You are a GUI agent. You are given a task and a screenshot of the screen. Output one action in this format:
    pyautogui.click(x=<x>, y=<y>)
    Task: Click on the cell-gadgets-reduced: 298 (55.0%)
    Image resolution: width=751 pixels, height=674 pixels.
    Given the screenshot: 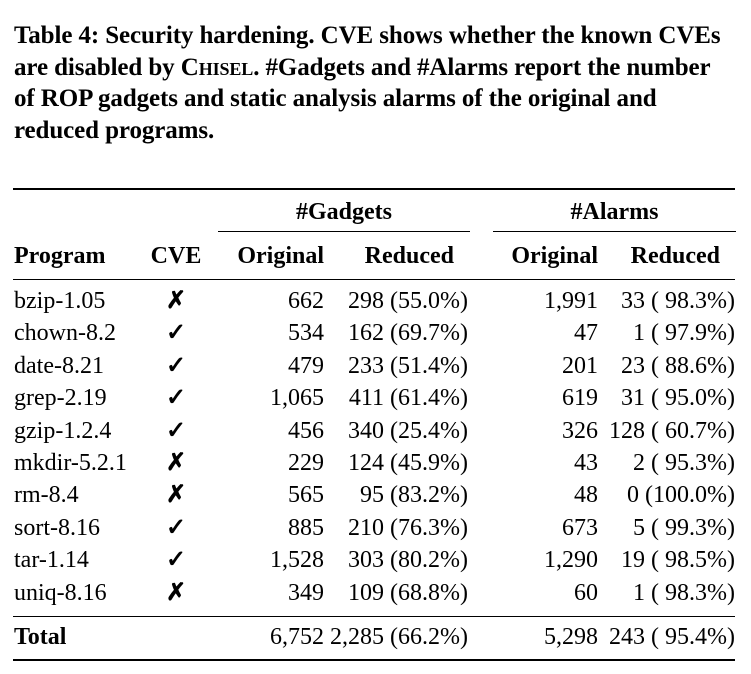 What is the action you would take?
    pyautogui.click(x=408, y=301)
    